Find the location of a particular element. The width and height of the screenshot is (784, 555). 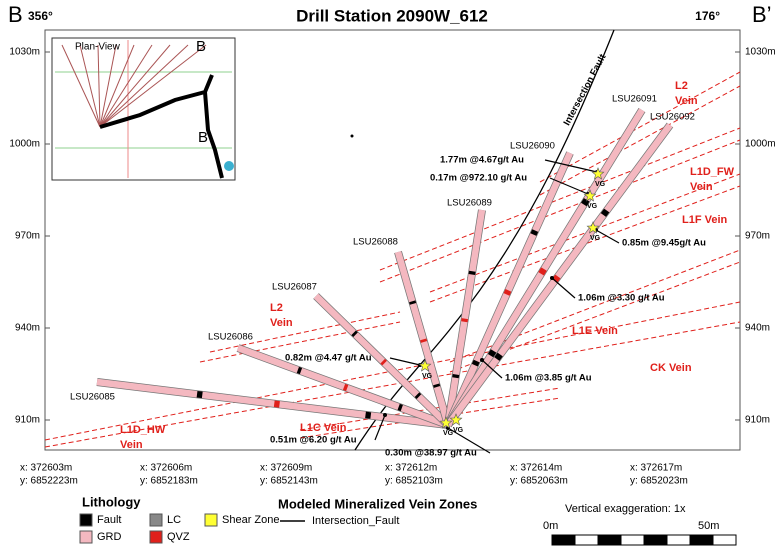

hole-label: LSU26087 is located at coordinates (294, 287).